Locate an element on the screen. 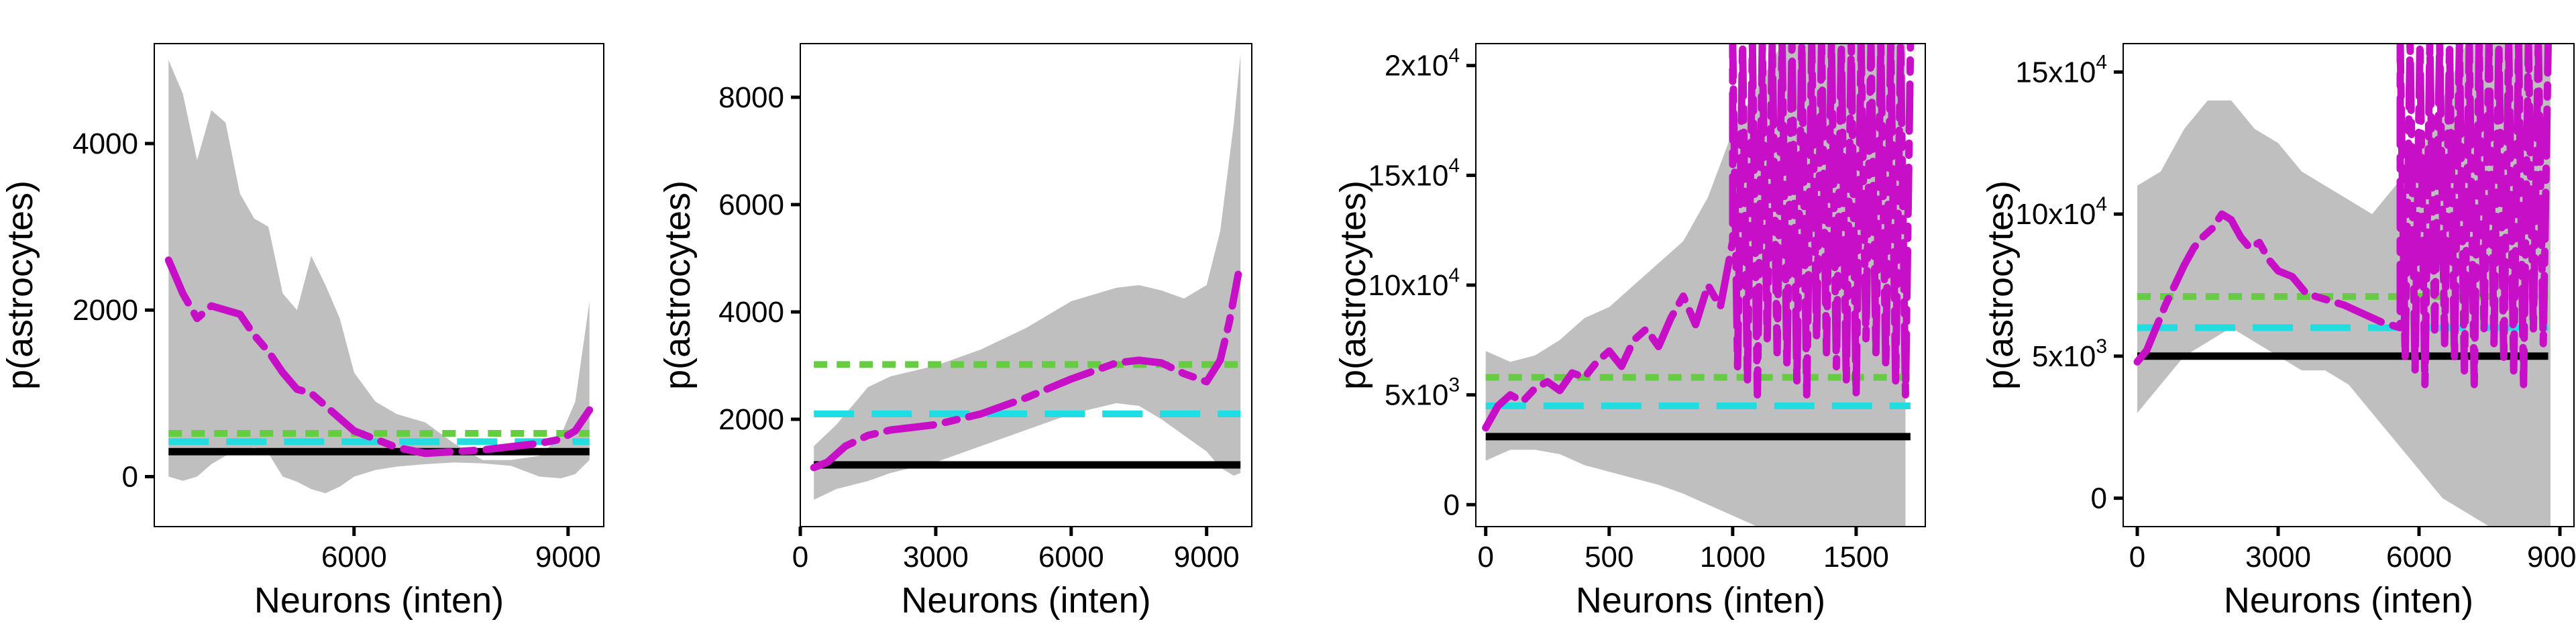  y-tick-base: 8000 is located at coordinates (751, 97).